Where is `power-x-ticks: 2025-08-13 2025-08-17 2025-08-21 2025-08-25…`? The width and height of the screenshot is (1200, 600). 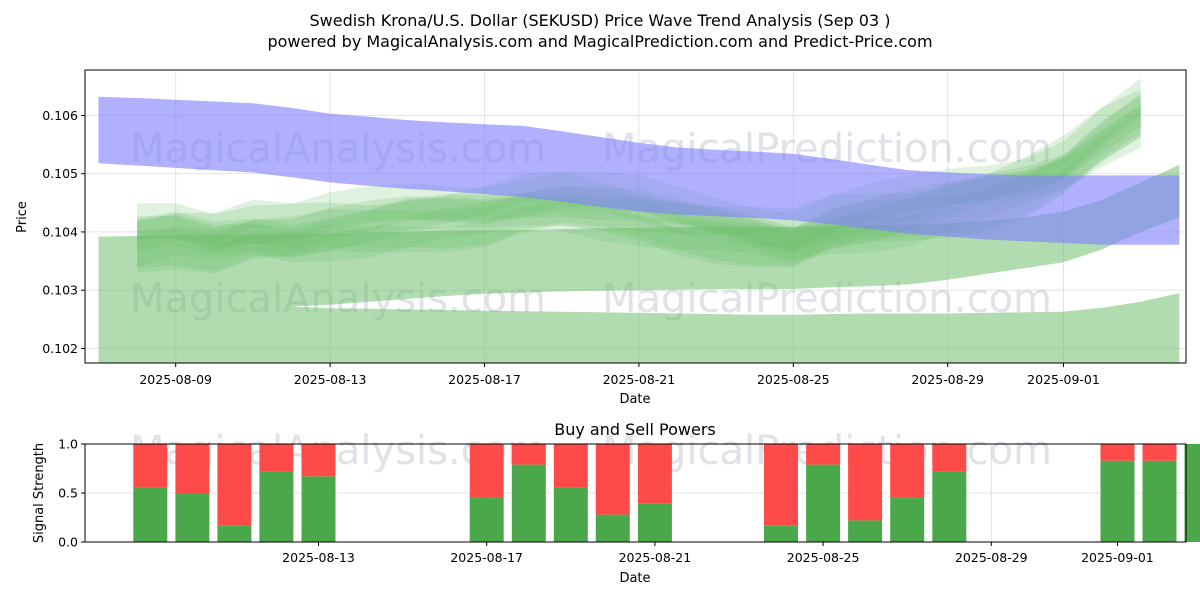
power-x-ticks: 2025-08-13 2025-08-17 2025-08-21 2025-08-25… is located at coordinates (718, 553).